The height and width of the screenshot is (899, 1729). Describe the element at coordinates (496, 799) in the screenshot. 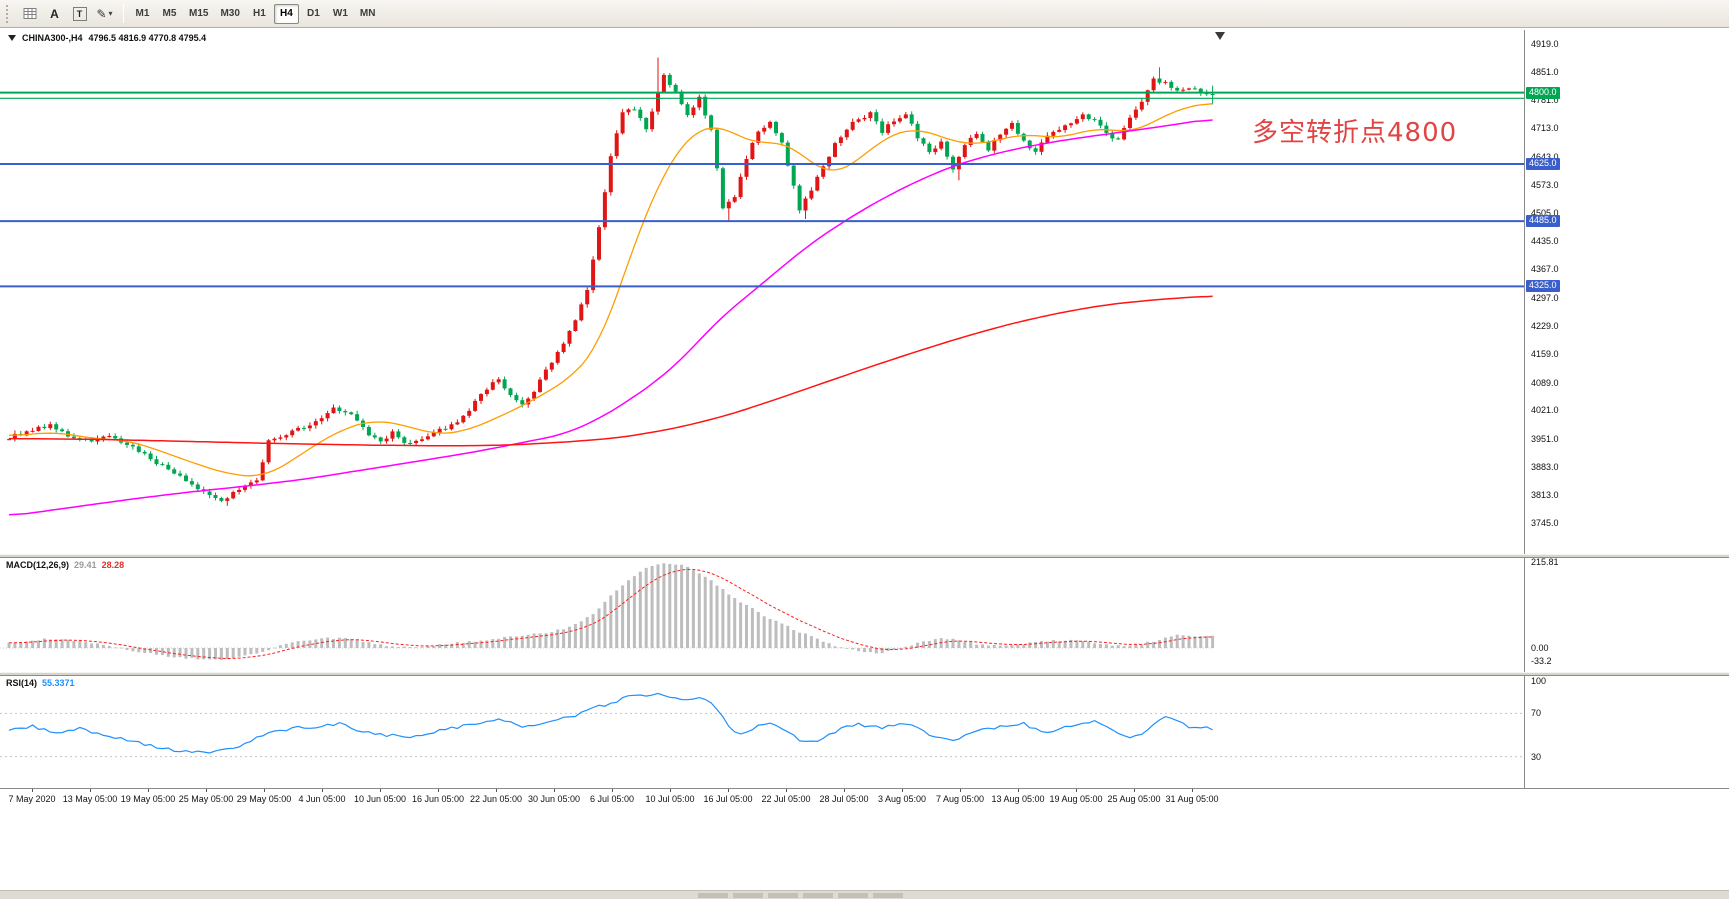

I see `time-label: 22 Jun 05:00` at that location.